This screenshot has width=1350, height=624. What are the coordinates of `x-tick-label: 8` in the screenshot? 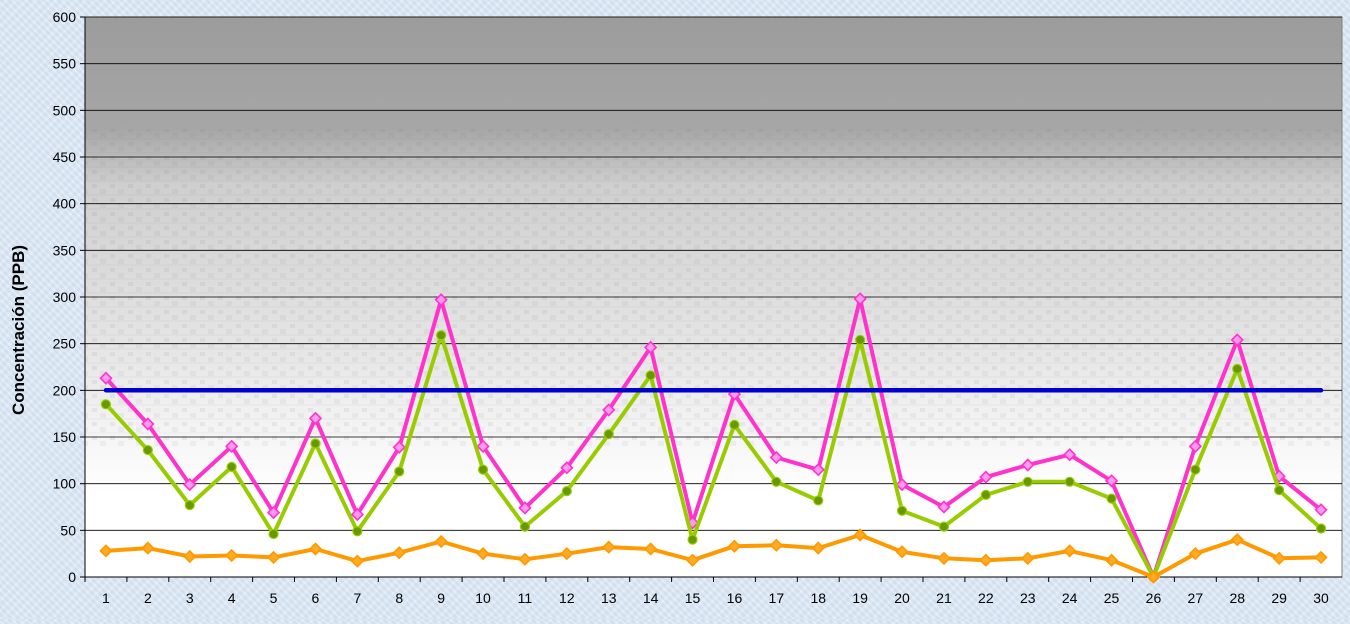 It's located at (399, 598).